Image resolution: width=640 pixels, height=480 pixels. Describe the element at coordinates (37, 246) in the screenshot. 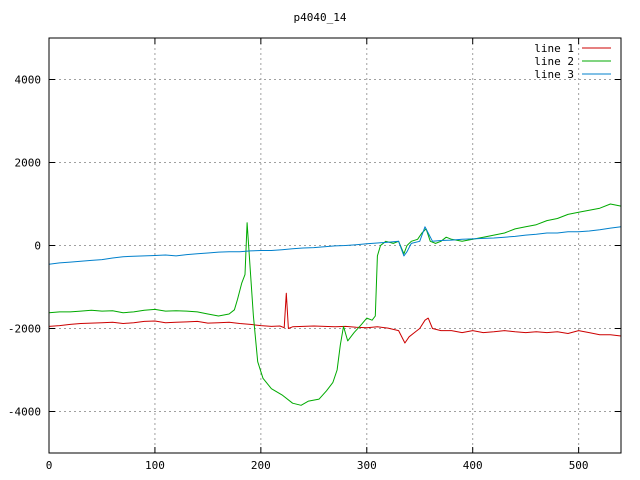

I see `y-tick-label: 0` at that location.